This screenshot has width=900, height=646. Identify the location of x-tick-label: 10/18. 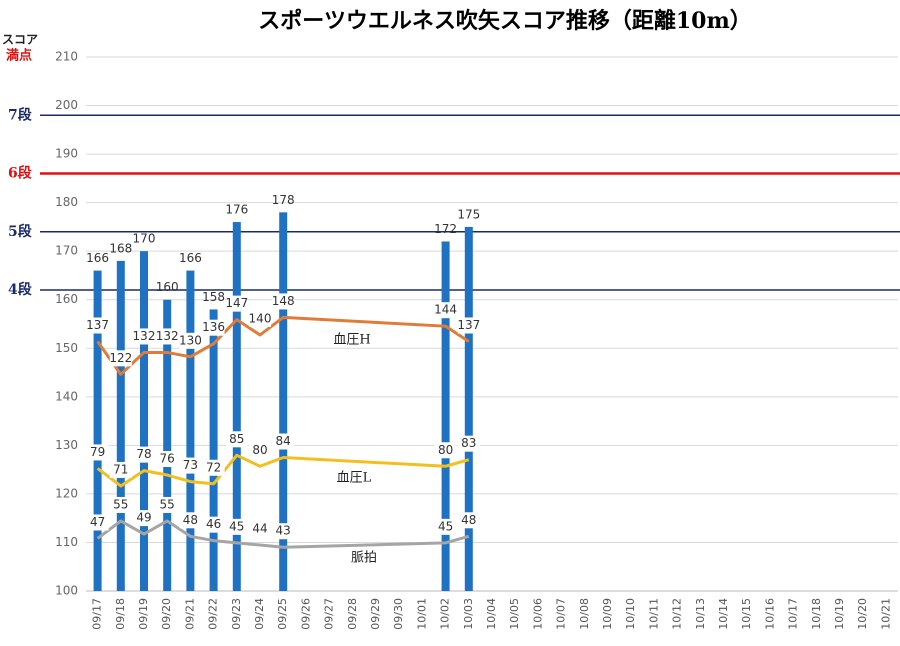
(816, 614).